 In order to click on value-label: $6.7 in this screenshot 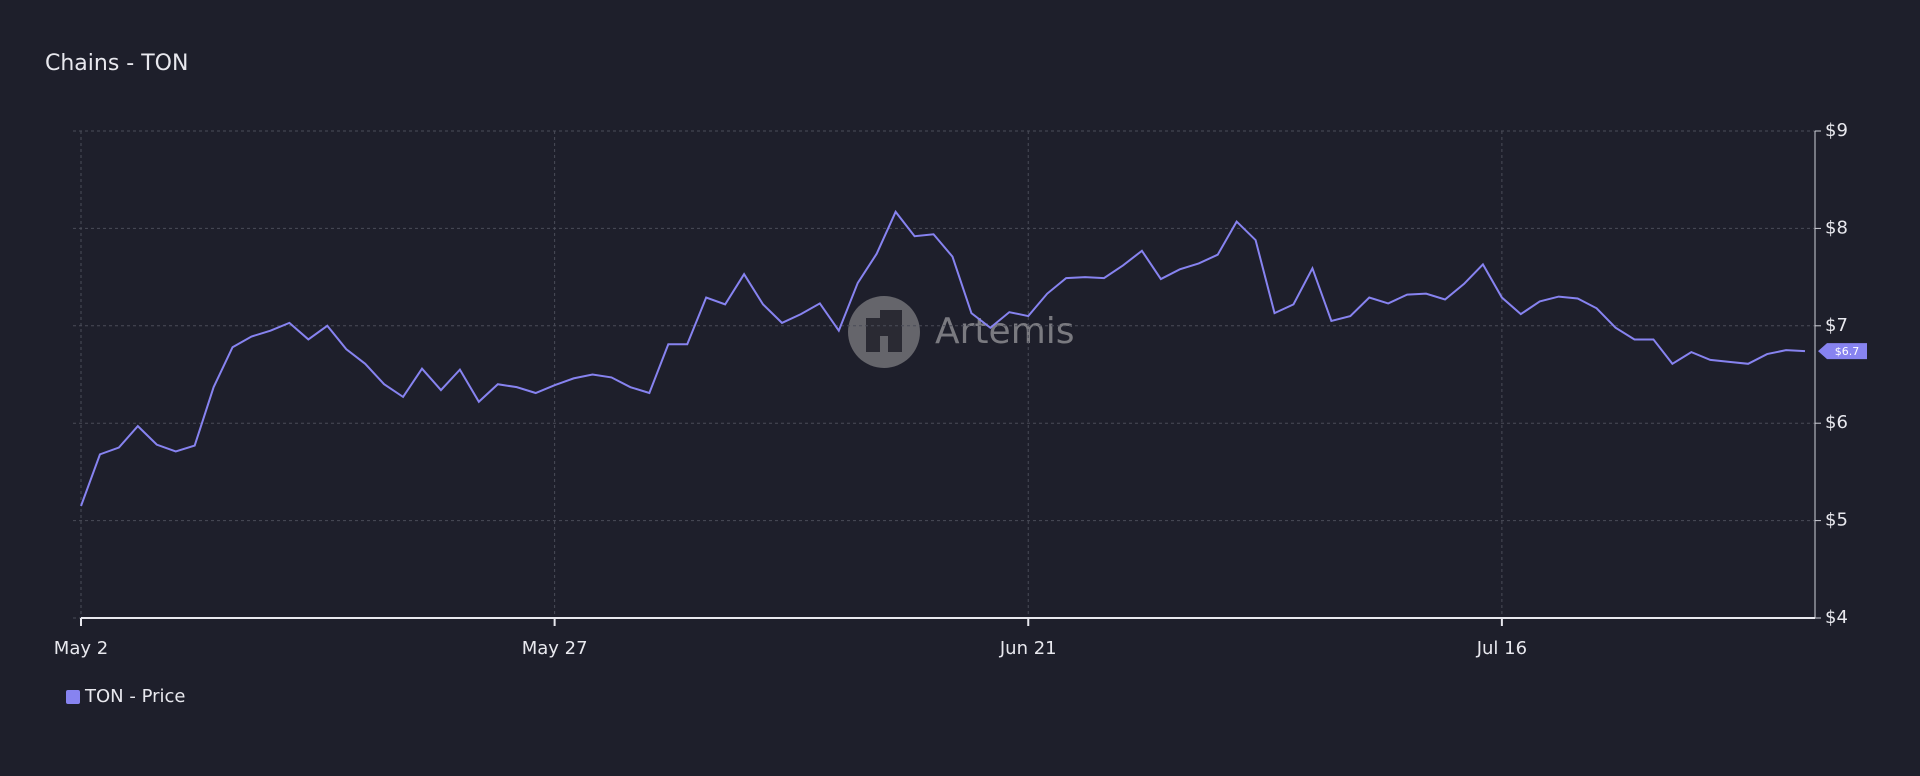, I will do `click(1847, 351)`.